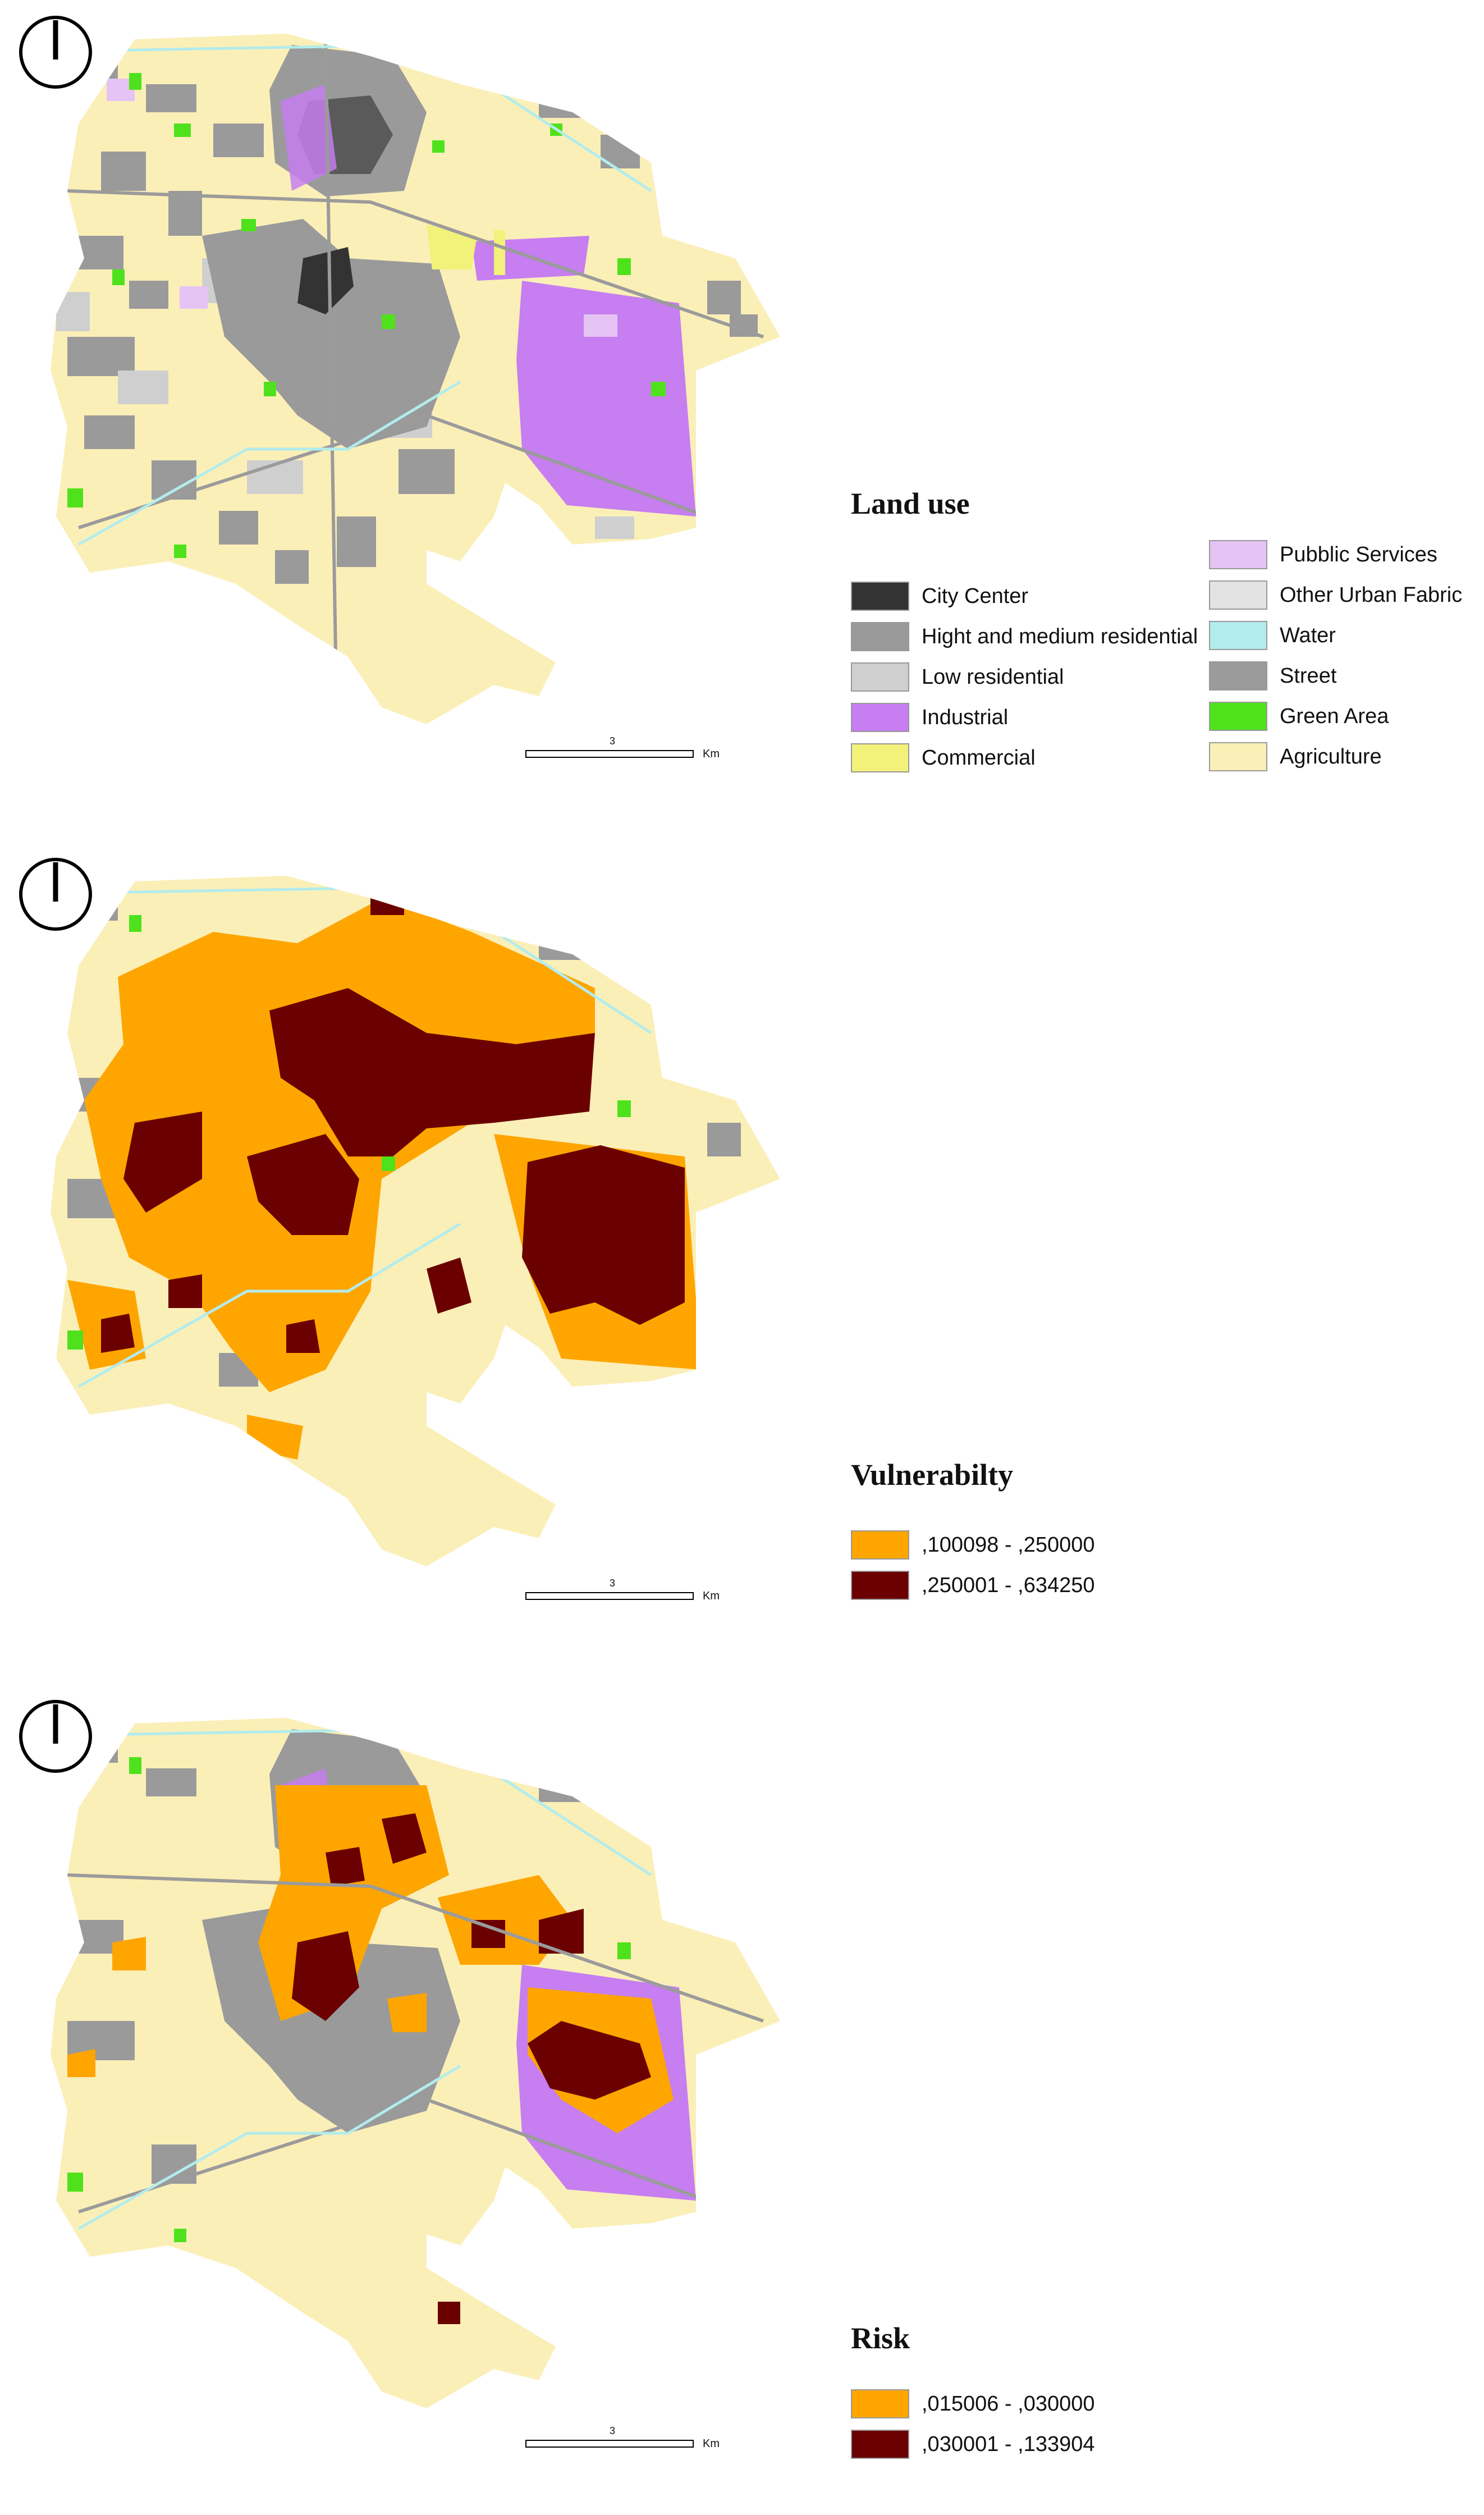 The image size is (1484, 2515). I want to click on legend-title: Land use, so click(911, 504).